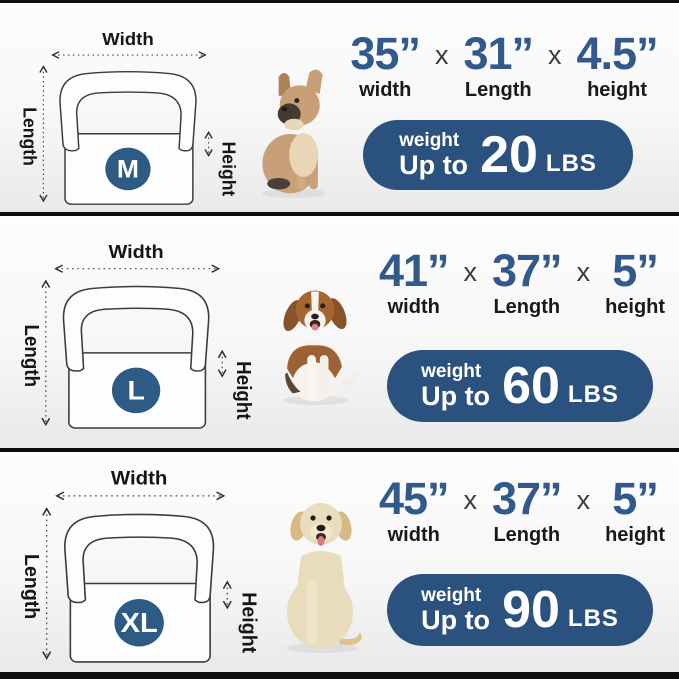 The image size is (679, 679). I want to click on height-value: 4.5”, so click(617, 53).